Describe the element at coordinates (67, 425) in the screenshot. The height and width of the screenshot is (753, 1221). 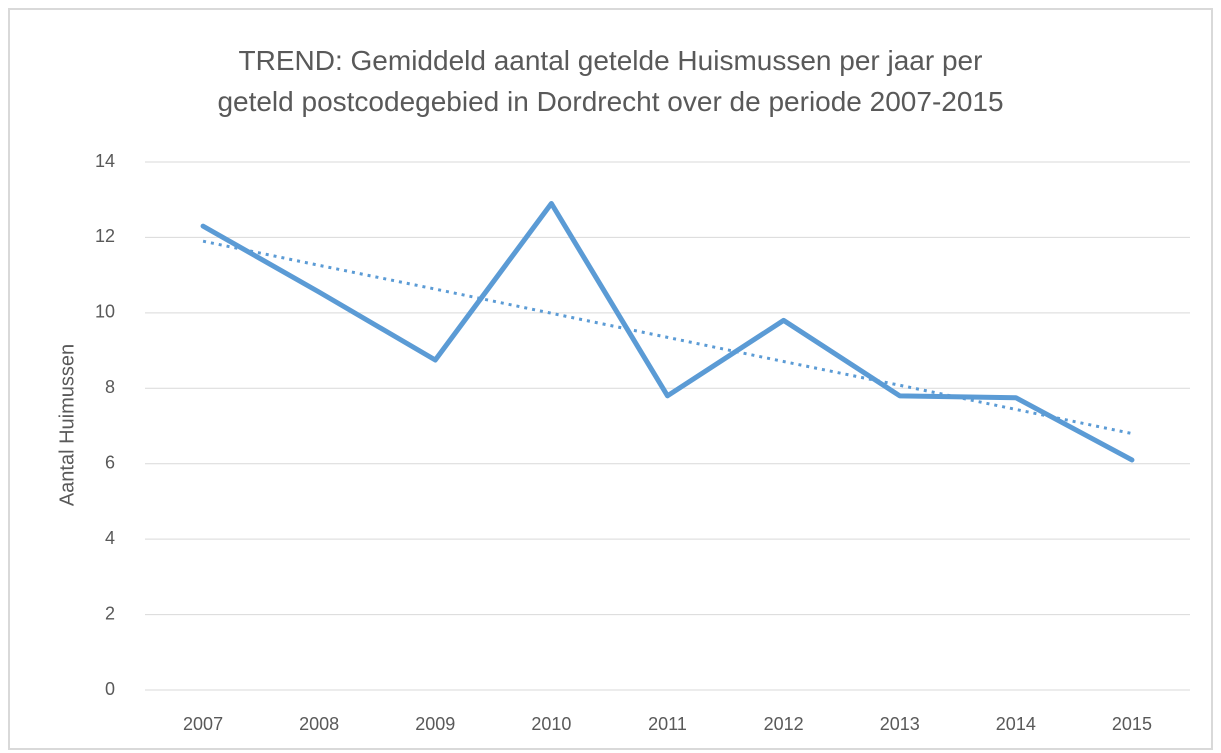
I see `y-axis-label: Aantal Huimussen` at that location.